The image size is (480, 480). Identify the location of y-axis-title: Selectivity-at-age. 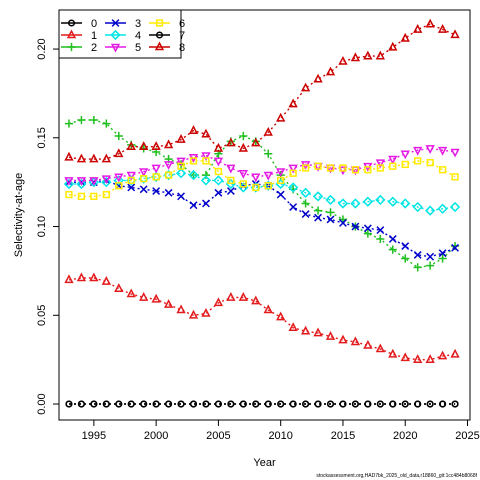
(19, 215).